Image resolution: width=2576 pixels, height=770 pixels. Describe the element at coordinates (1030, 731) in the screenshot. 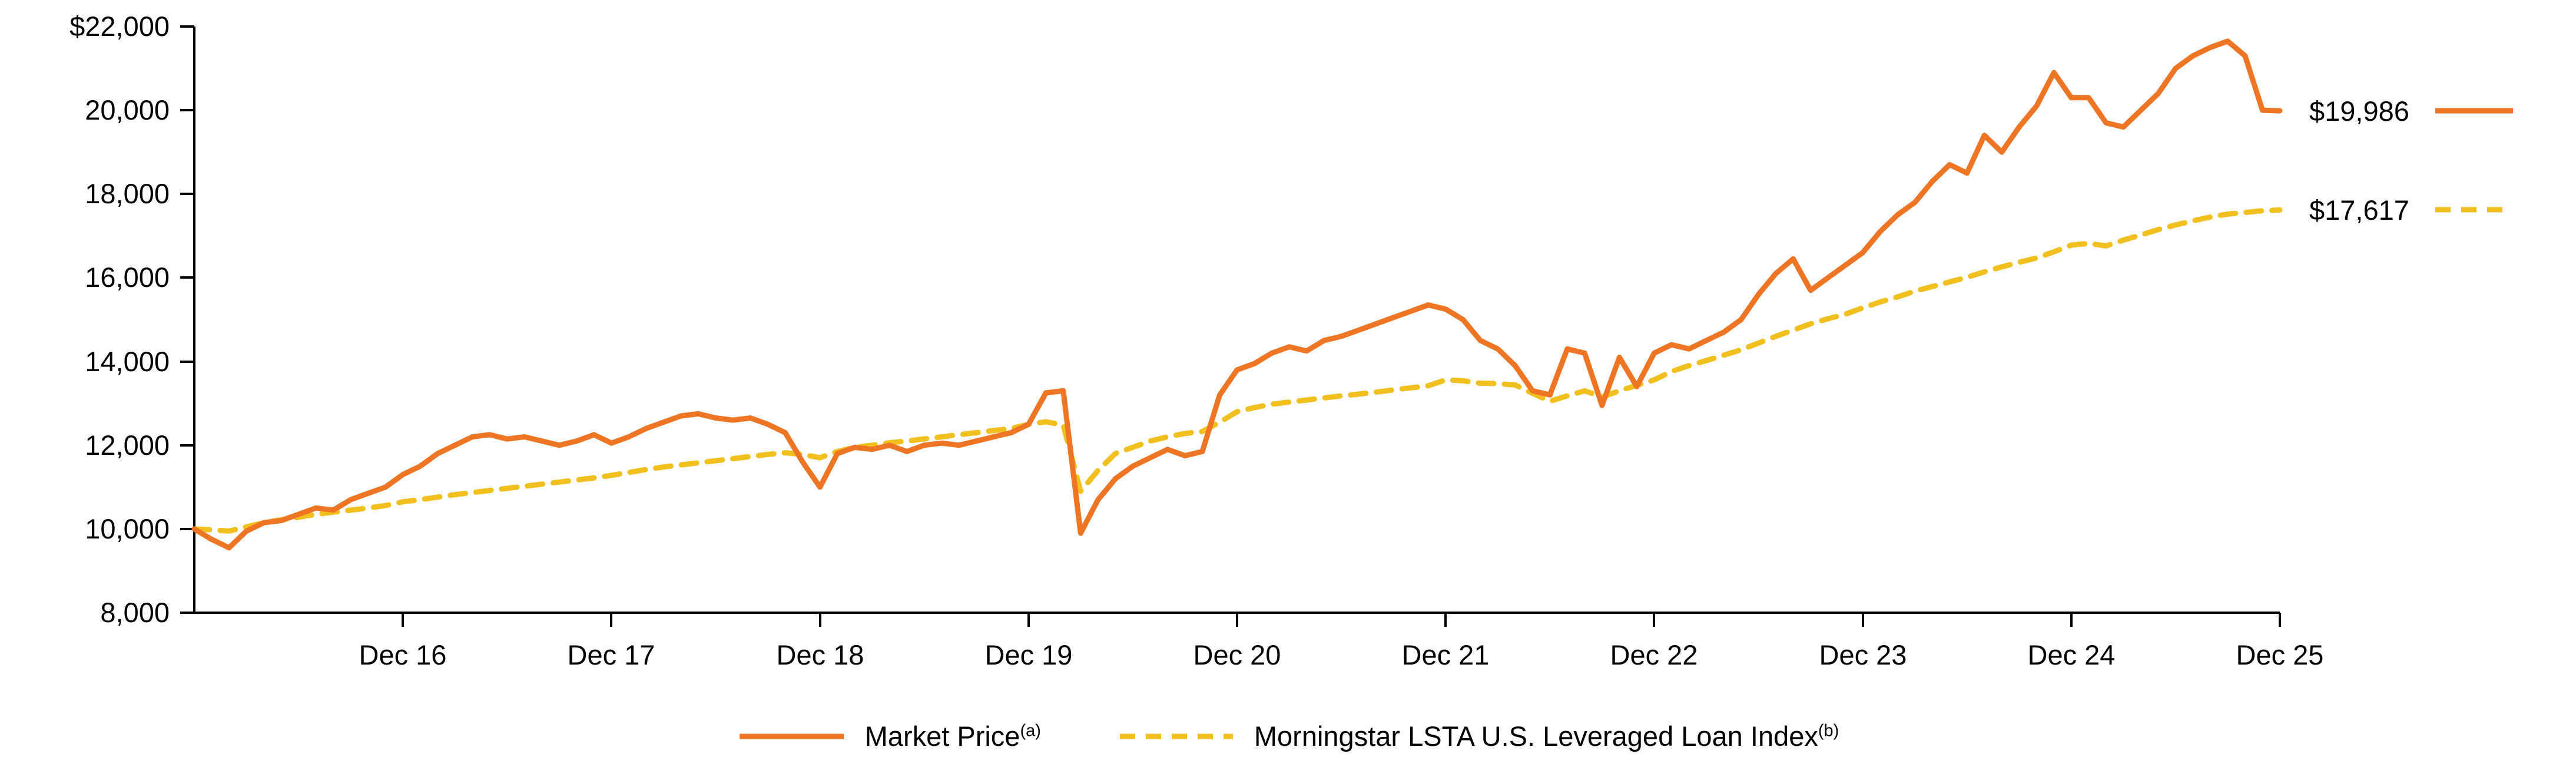

I see `footnote-marker-a: (a)` at that location.